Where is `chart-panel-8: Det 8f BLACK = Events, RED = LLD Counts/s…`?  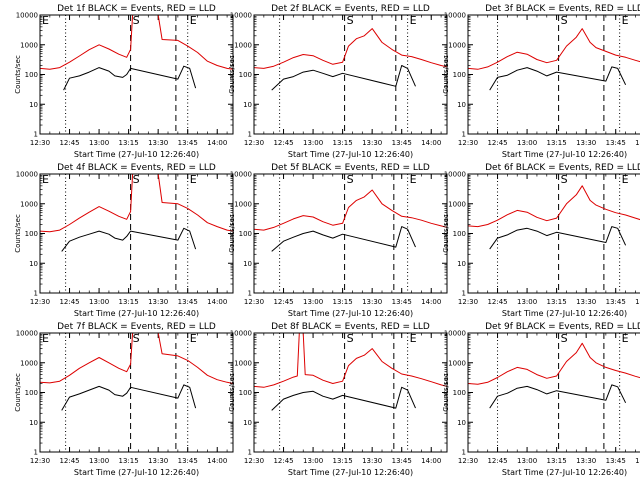 chart-panel-8: Det 8f BLACK = Events, RED = LLD Counts/s… is located at coordinates (338, 399).